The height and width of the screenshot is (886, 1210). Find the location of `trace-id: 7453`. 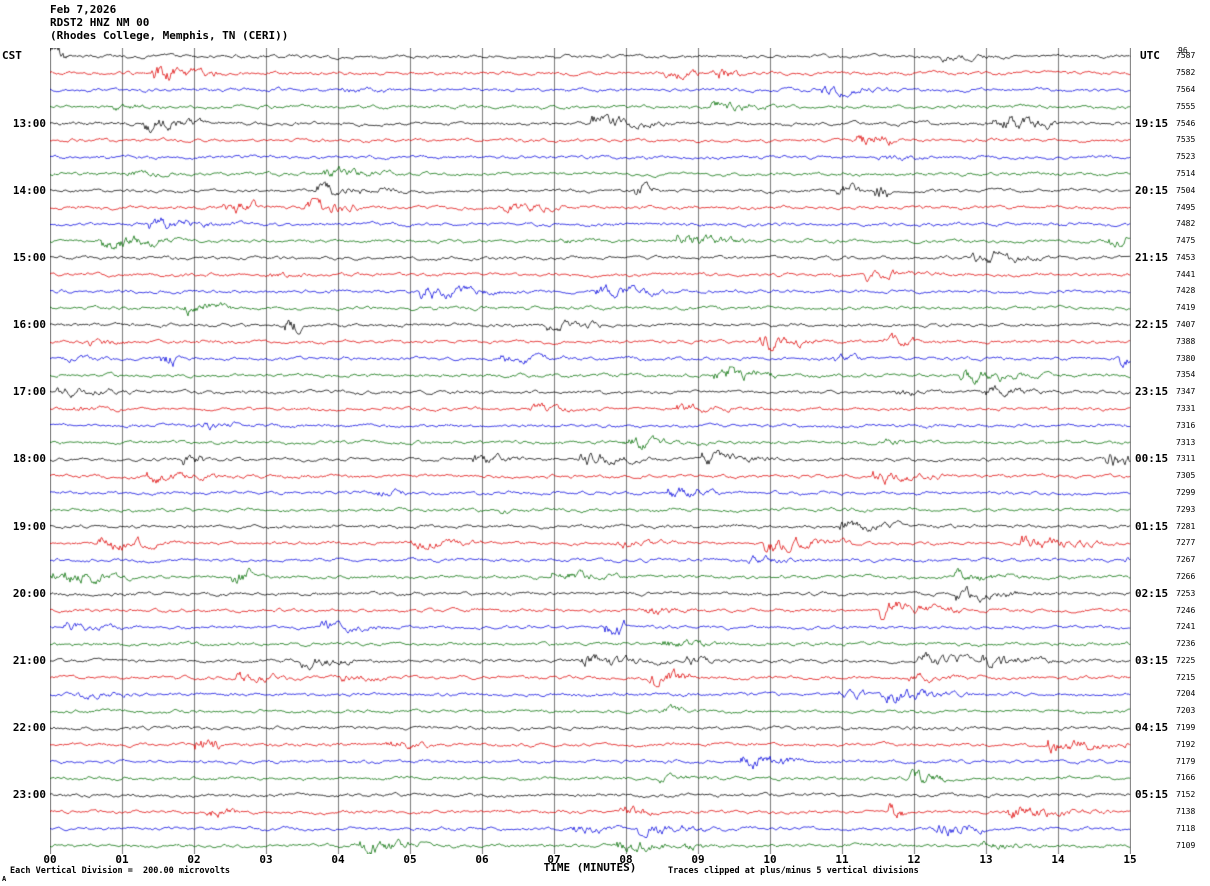

trace-id: 7453 is located at coordinates (1186, 257).